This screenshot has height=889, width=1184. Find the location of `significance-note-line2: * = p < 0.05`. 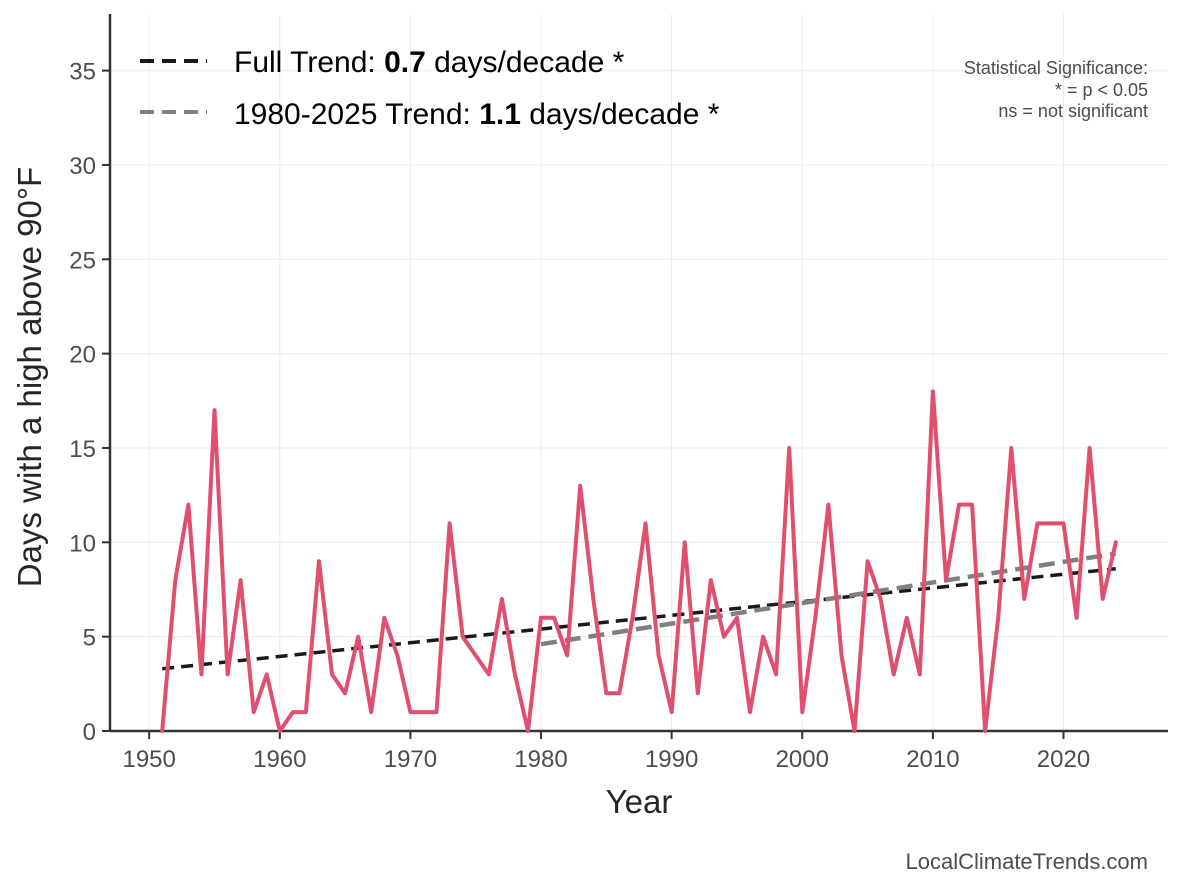

significance-note-line2: * = p < 0.05 is located at coordinates (1101, 90).